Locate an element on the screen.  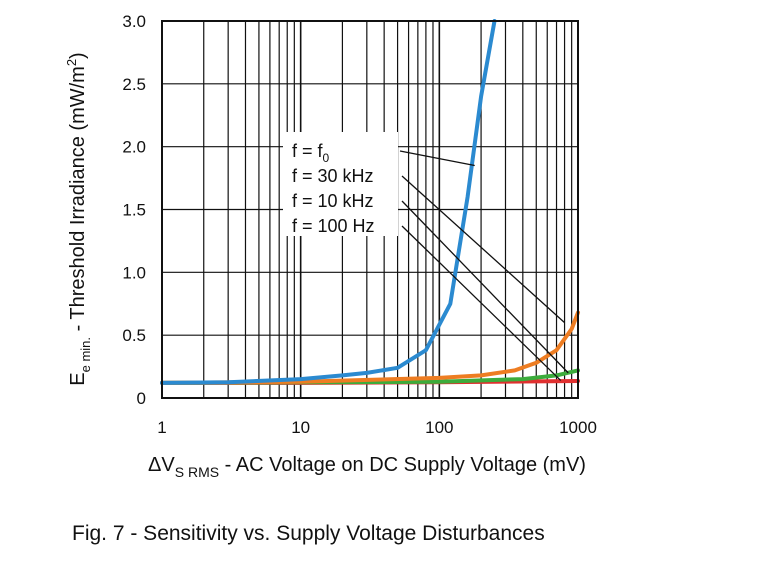
x-tick-label: 1 is located at coordinates (161, 427).